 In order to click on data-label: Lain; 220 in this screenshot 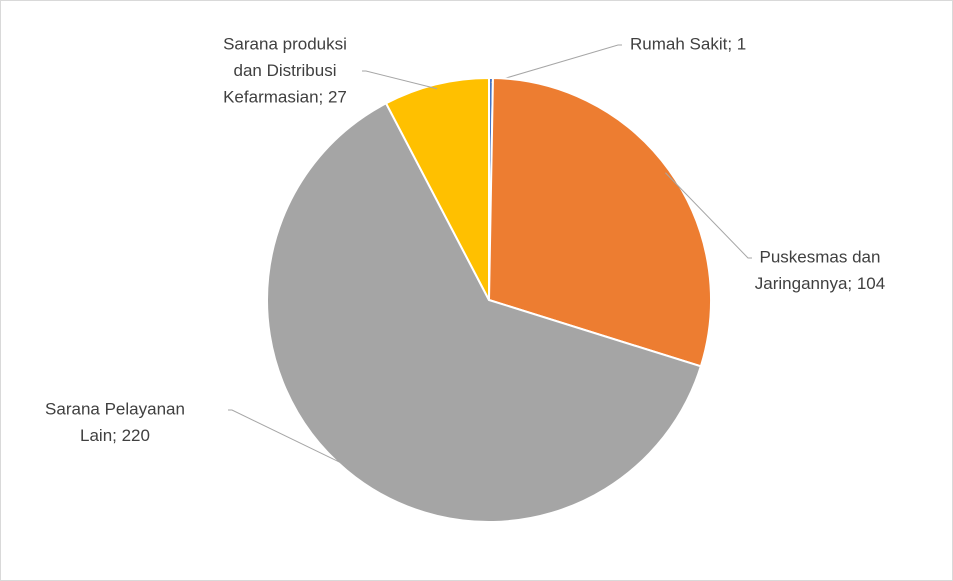, I will do `click(115, 435)`.